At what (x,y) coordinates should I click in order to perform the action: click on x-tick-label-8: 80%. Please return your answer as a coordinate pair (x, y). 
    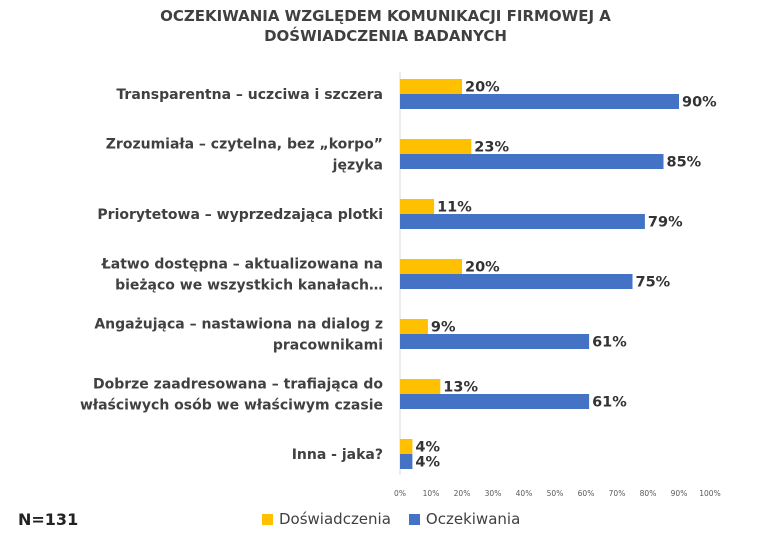
    Looking at the image, I should click on (648, 493).